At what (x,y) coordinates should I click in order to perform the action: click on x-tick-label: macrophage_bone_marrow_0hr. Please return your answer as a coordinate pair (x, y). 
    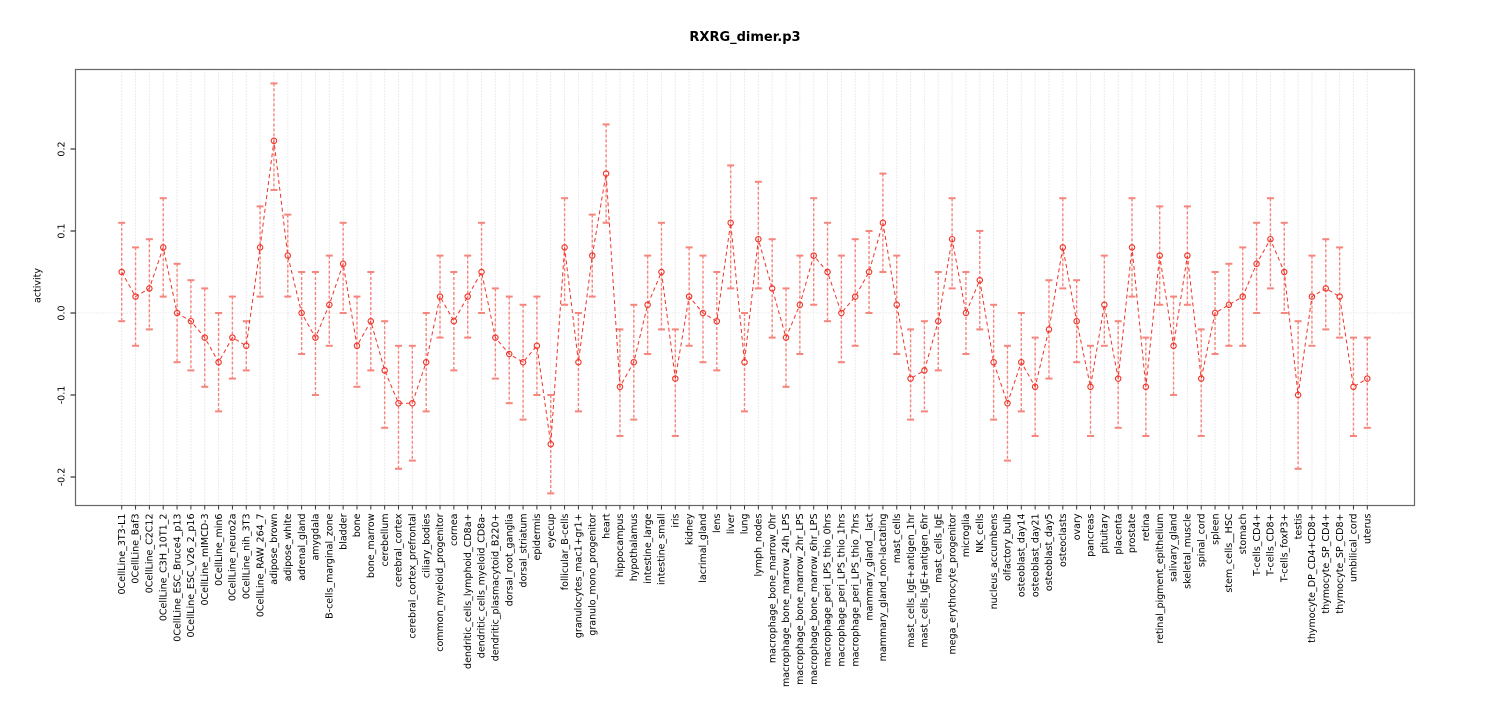
    Looking at the image, I should click on (772, 588).